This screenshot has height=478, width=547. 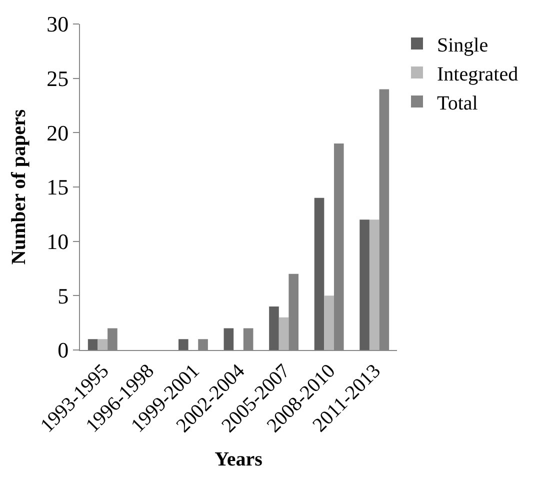 What do you see at coordinates (63, 295) in the screenshot?
I see `y-tick-label: 5` at bounding box center [63, 295].